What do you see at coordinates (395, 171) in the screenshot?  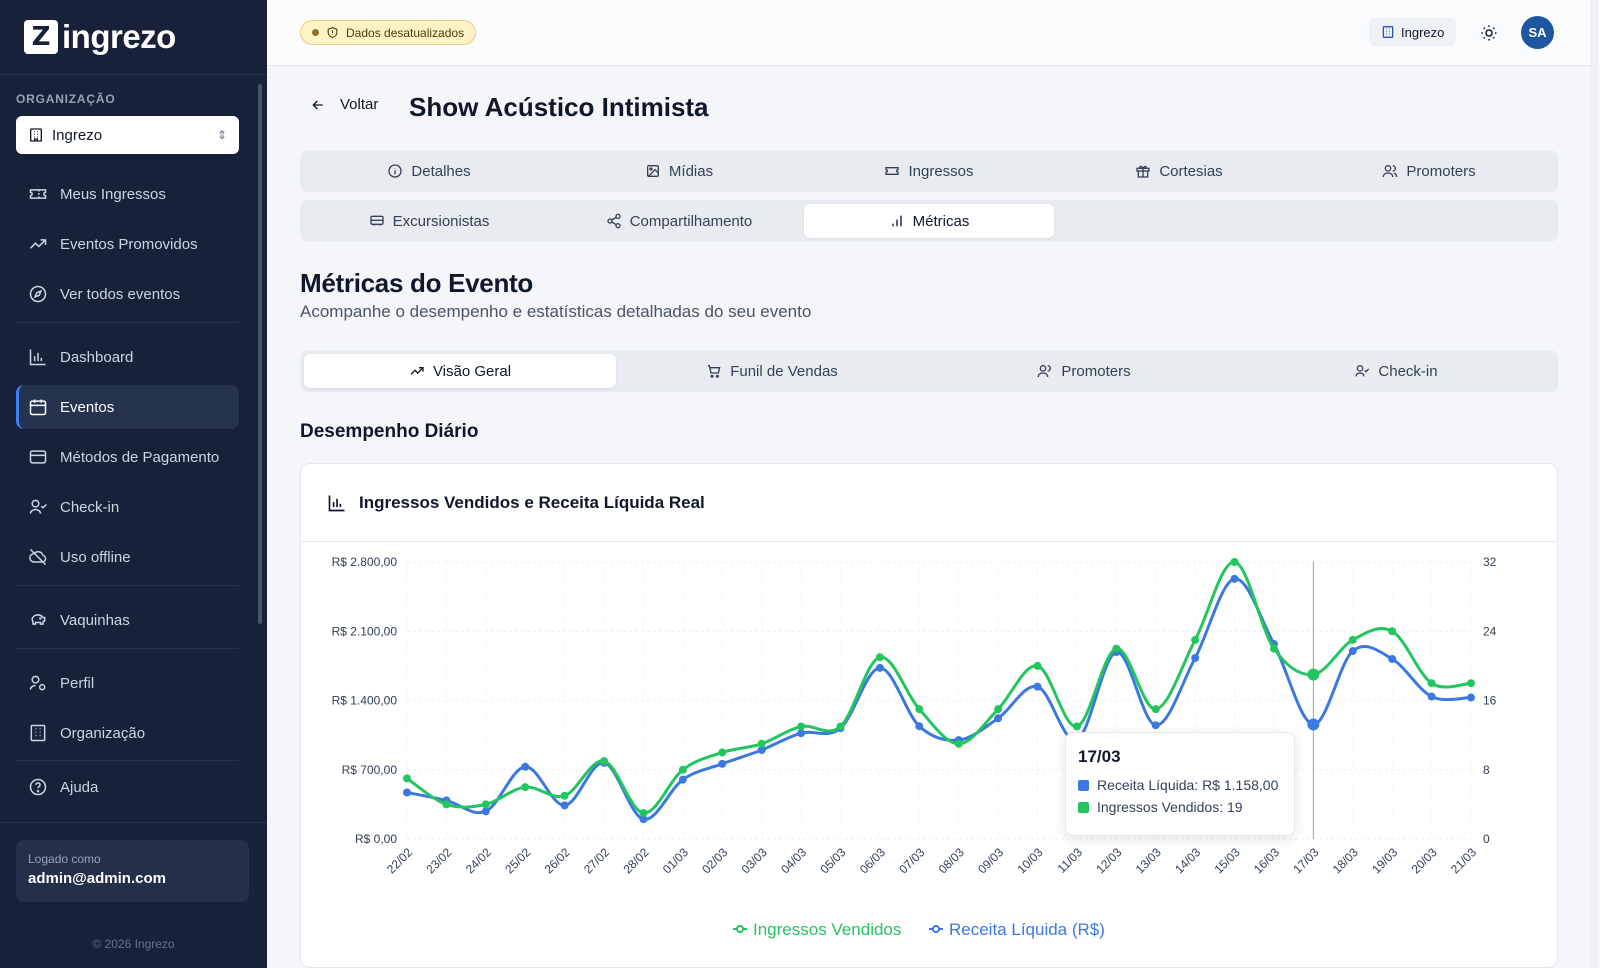 I see `info-icon` at bounding box center [395, 171].